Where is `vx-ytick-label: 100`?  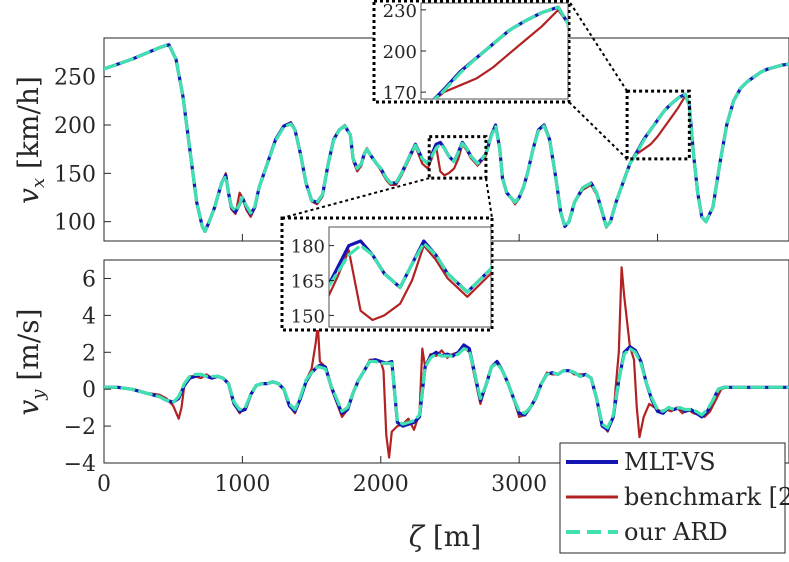
vx-ytick-label: 100 is located at coordinates (75, 223).